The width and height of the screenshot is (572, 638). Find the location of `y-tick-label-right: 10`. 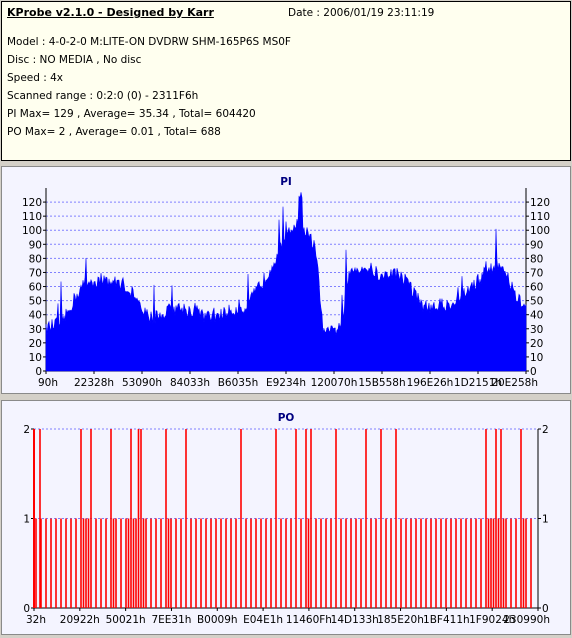

y-tick-label-right: 10 is located at coordinates (536, 358).